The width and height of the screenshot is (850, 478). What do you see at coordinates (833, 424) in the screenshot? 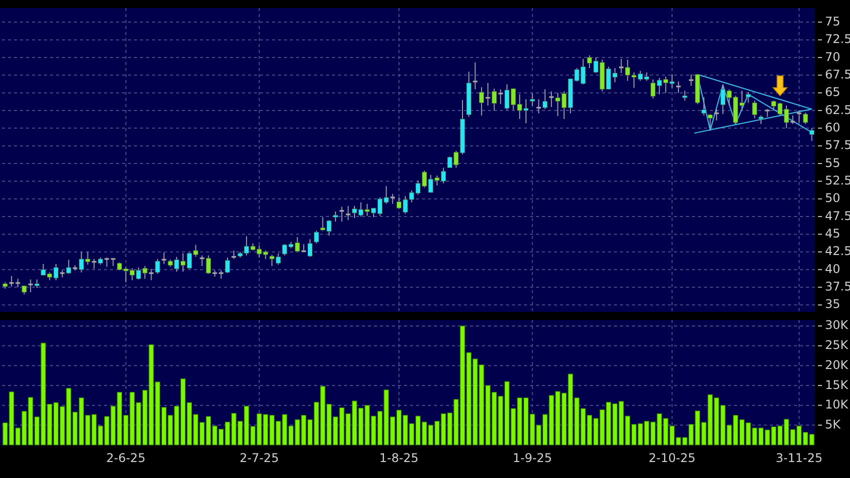
I see `y-tick-label: 5K` at bounding box center [833, 424].